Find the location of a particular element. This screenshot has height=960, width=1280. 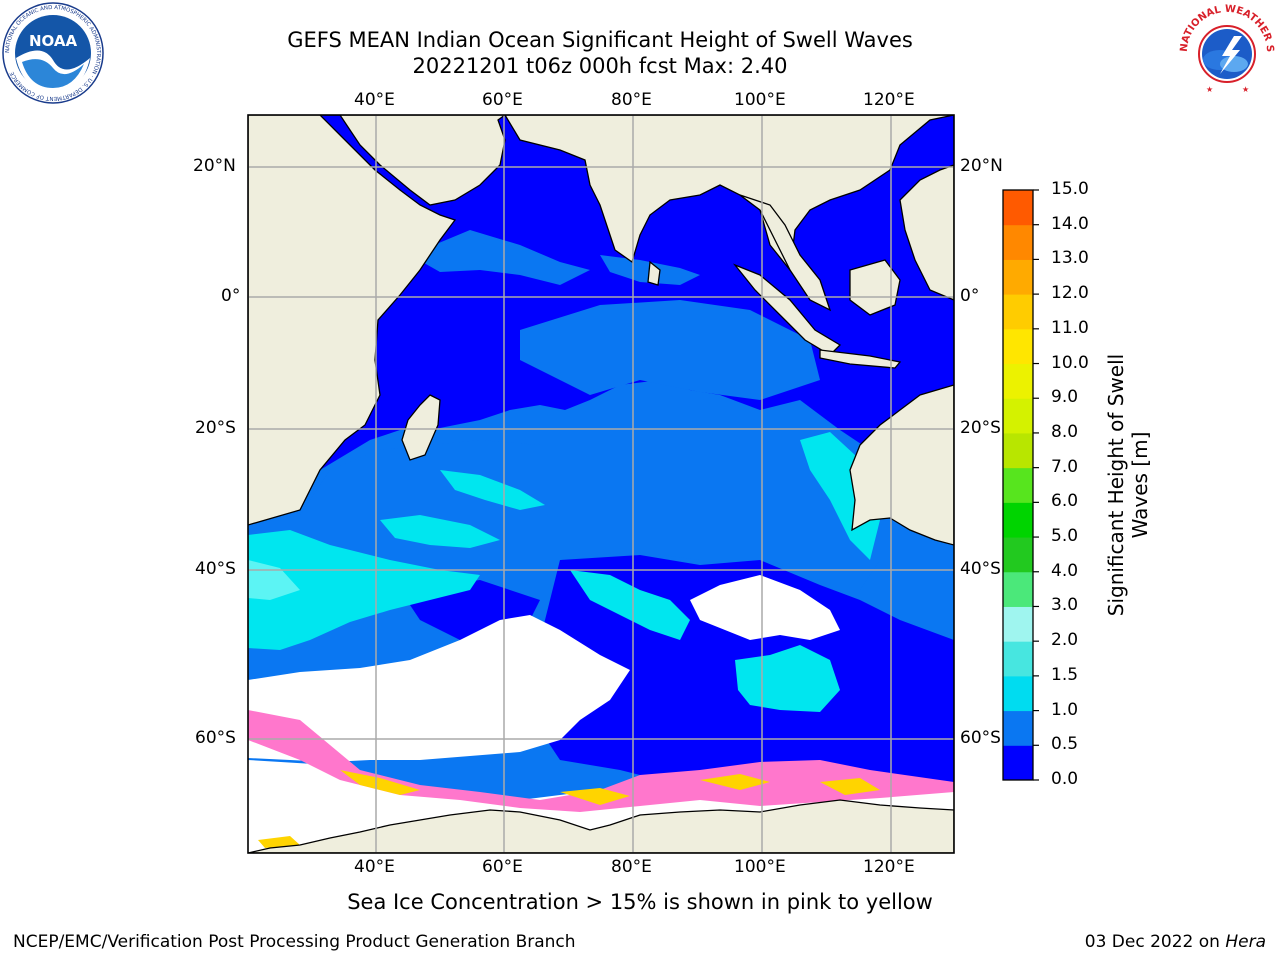

lon-label-top-60: 60°E is located at coordinates (502, 100).